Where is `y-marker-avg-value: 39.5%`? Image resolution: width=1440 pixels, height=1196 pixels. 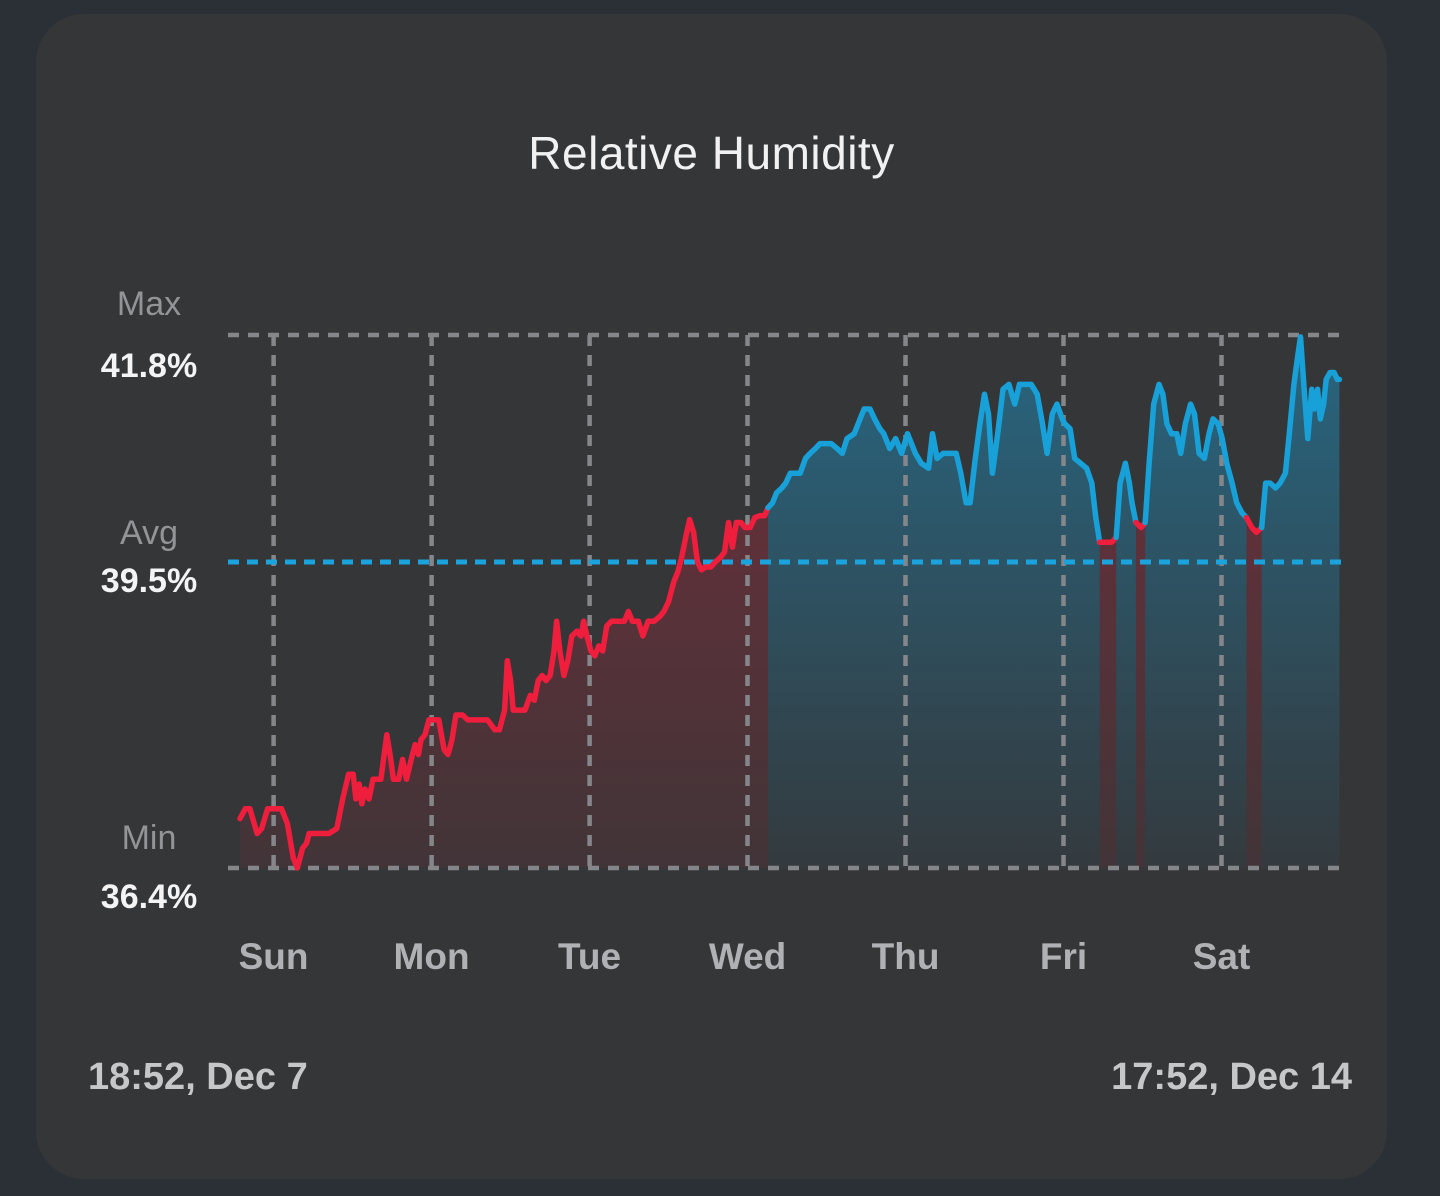 y-marker-avg-value: 39.5% is located at coordinates (149, 581).